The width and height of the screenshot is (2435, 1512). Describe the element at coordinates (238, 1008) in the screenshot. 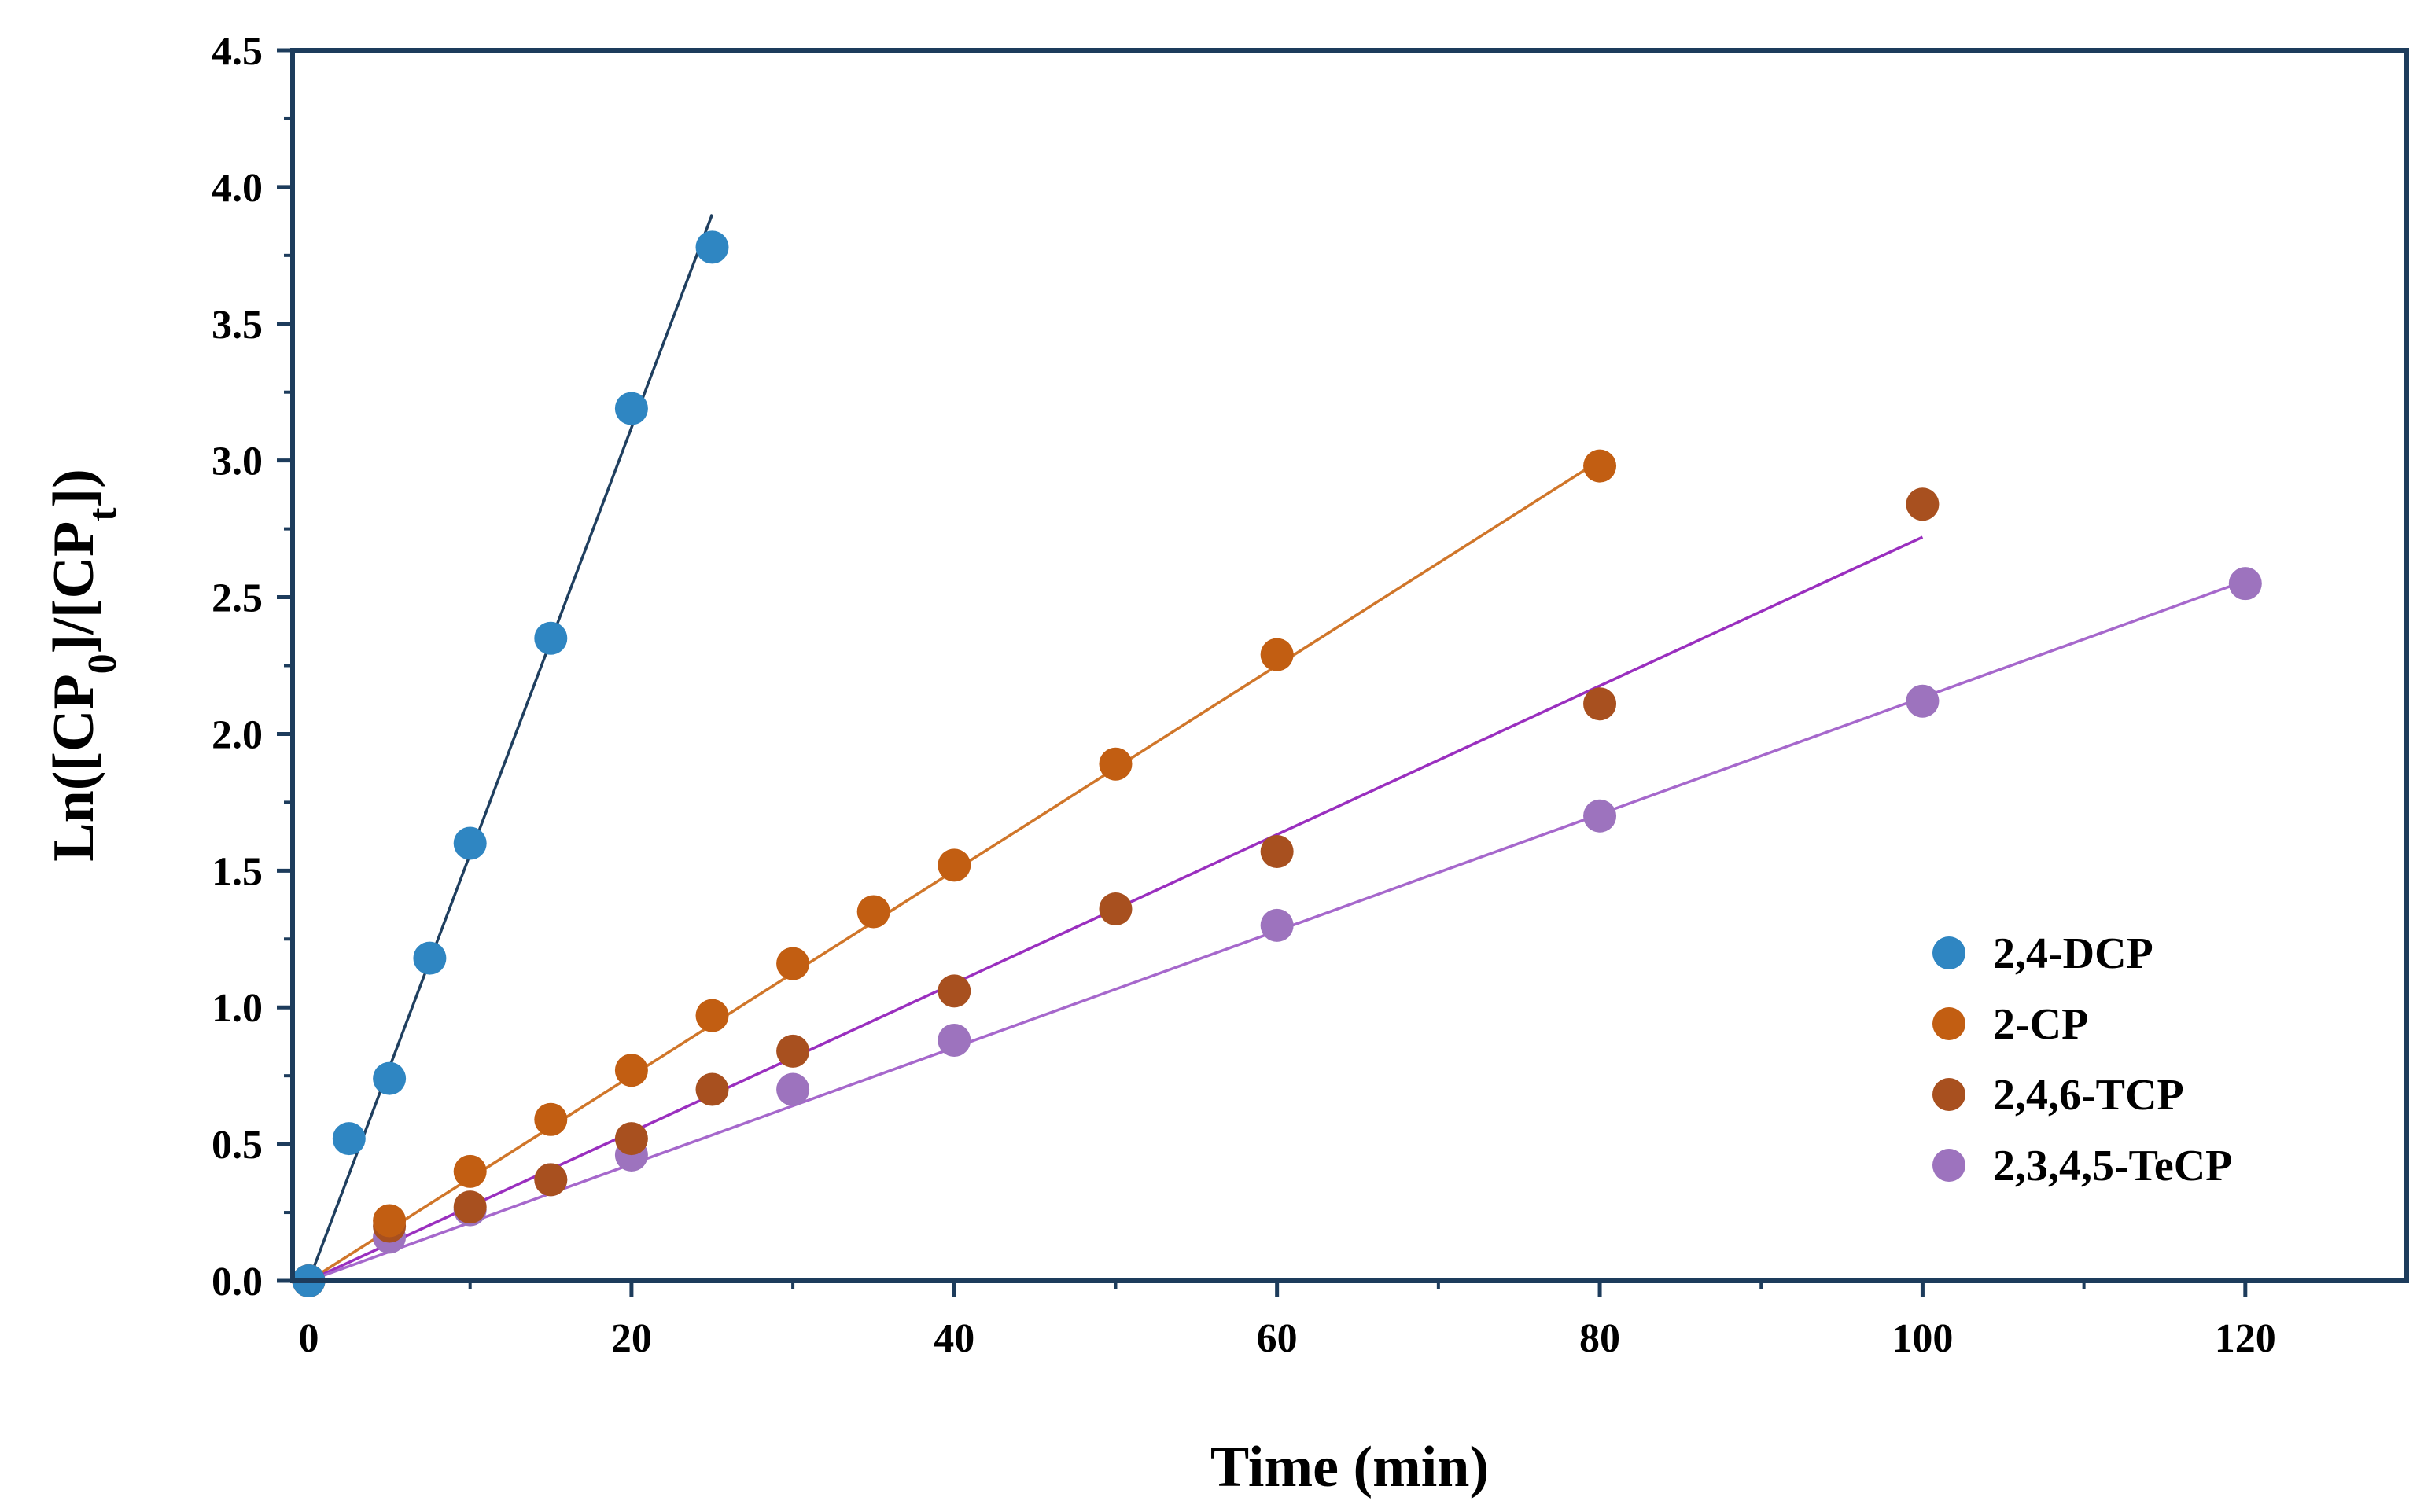

I see `y-tick-label: 1.0` at that location.